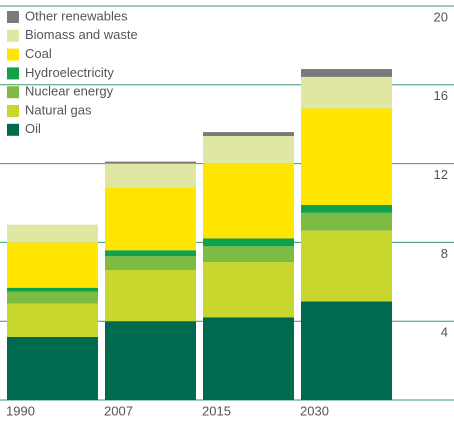  What do you see at coordinates (441, 95) in the screenshot?
I see `y-tick-label: 16` at bounding box center [441, 95].